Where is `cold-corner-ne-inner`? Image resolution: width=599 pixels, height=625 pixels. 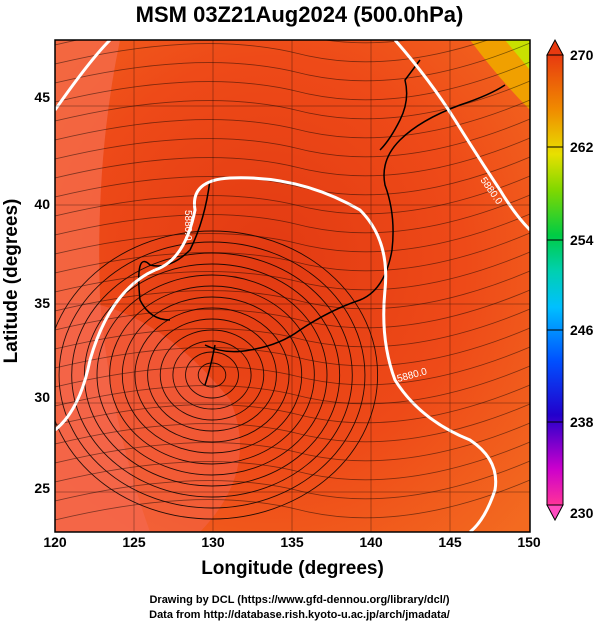
cold-corner-ne-inner is located at coordinates (517, 55).